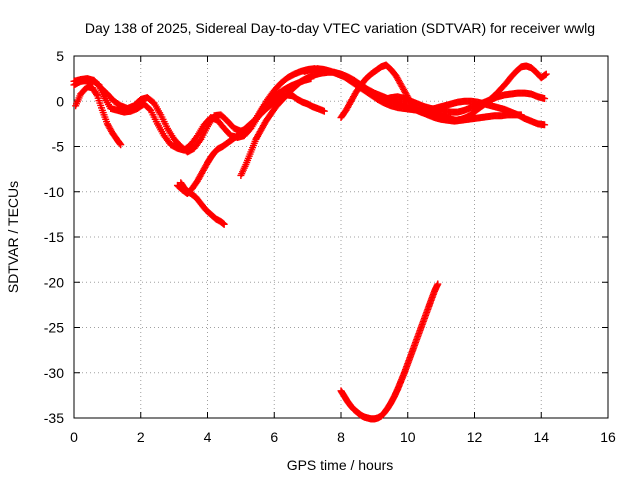 The width and height of the screenshot is (640, 480). What do you see at coordinates (408, 437) in the screenshot?
I see `x-tick-label: 10` at bounding box center [408, 437].